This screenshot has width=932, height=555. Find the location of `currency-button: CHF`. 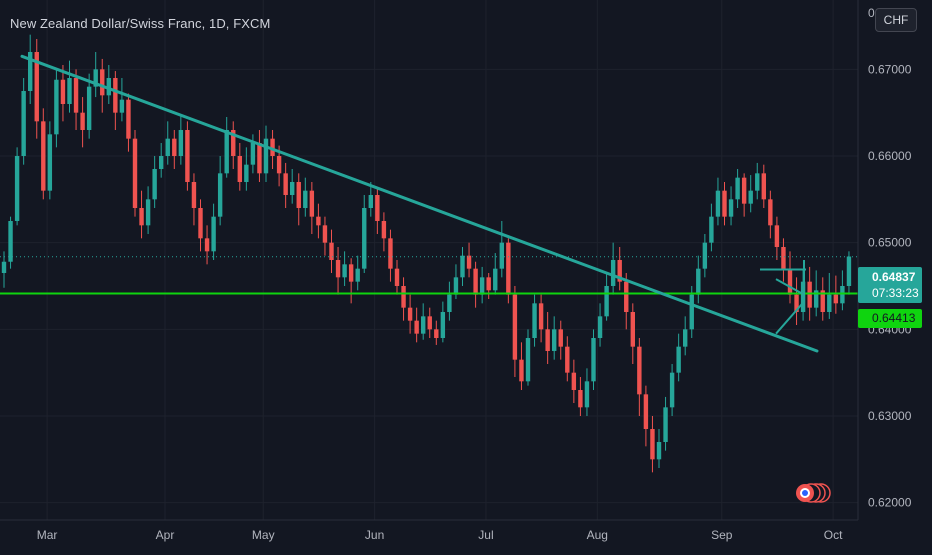

currency-button: CHF is located at coordinates (896, 20).